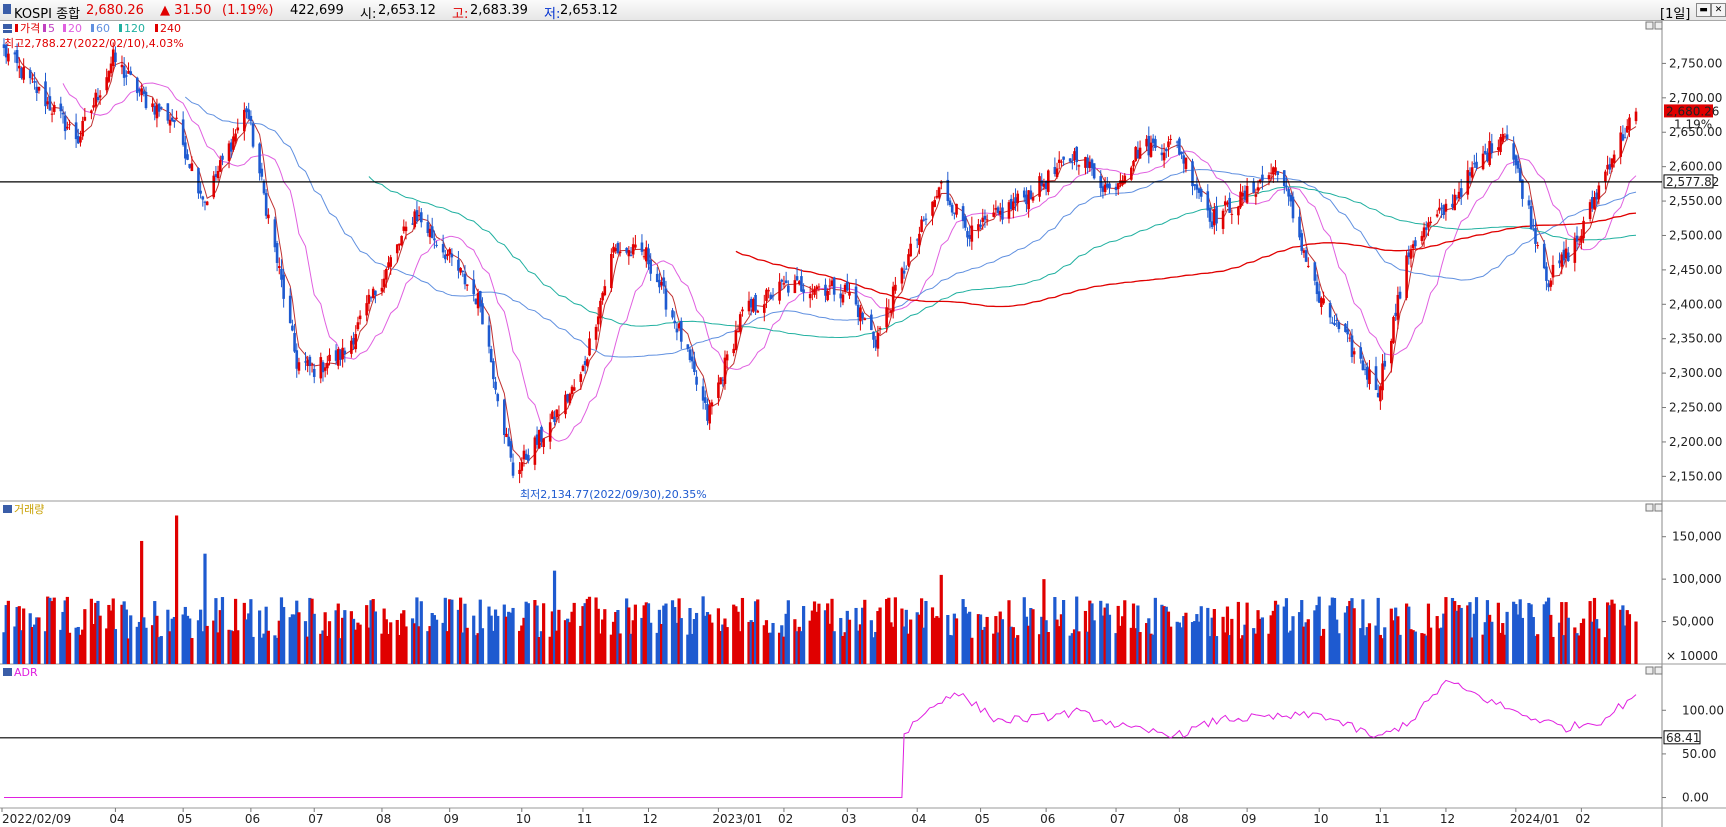 This screenshot has width=1726, height=827. Describe the element at coordinates (1695, 235) in the screenshot. I see `price-tick-label-7: 2,500.00` at that location.